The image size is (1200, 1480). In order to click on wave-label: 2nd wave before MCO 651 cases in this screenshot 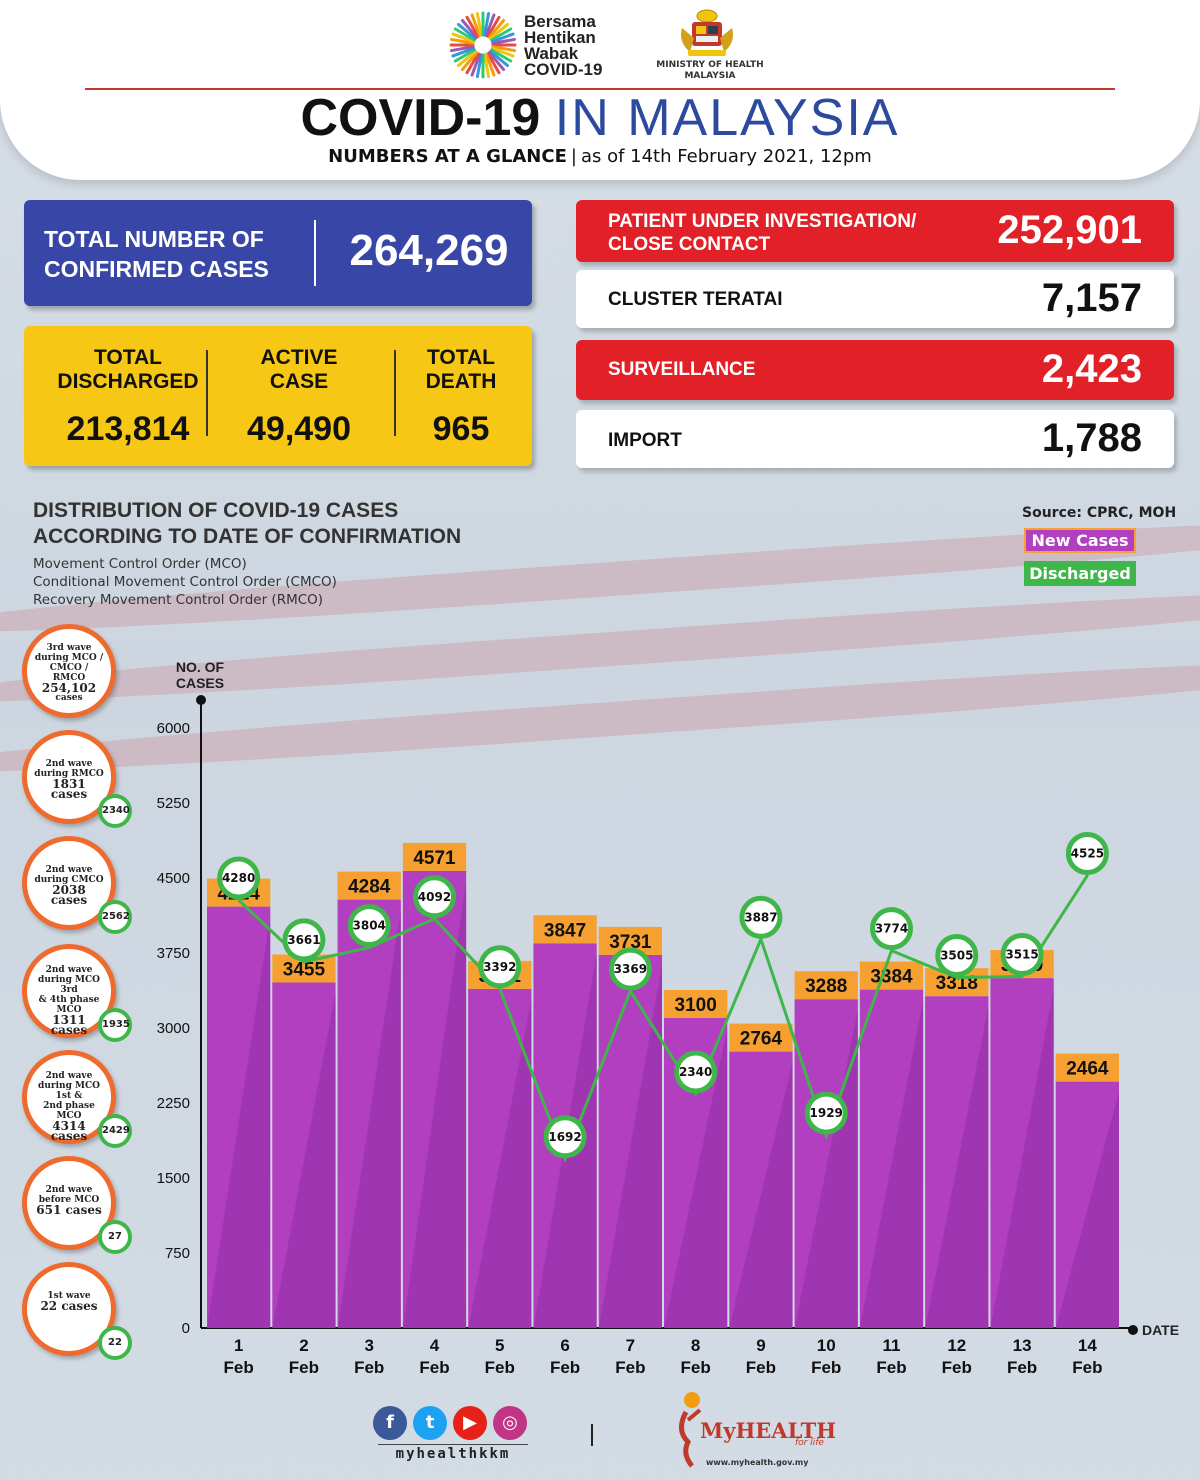, I will do `click(69, 1201)`.